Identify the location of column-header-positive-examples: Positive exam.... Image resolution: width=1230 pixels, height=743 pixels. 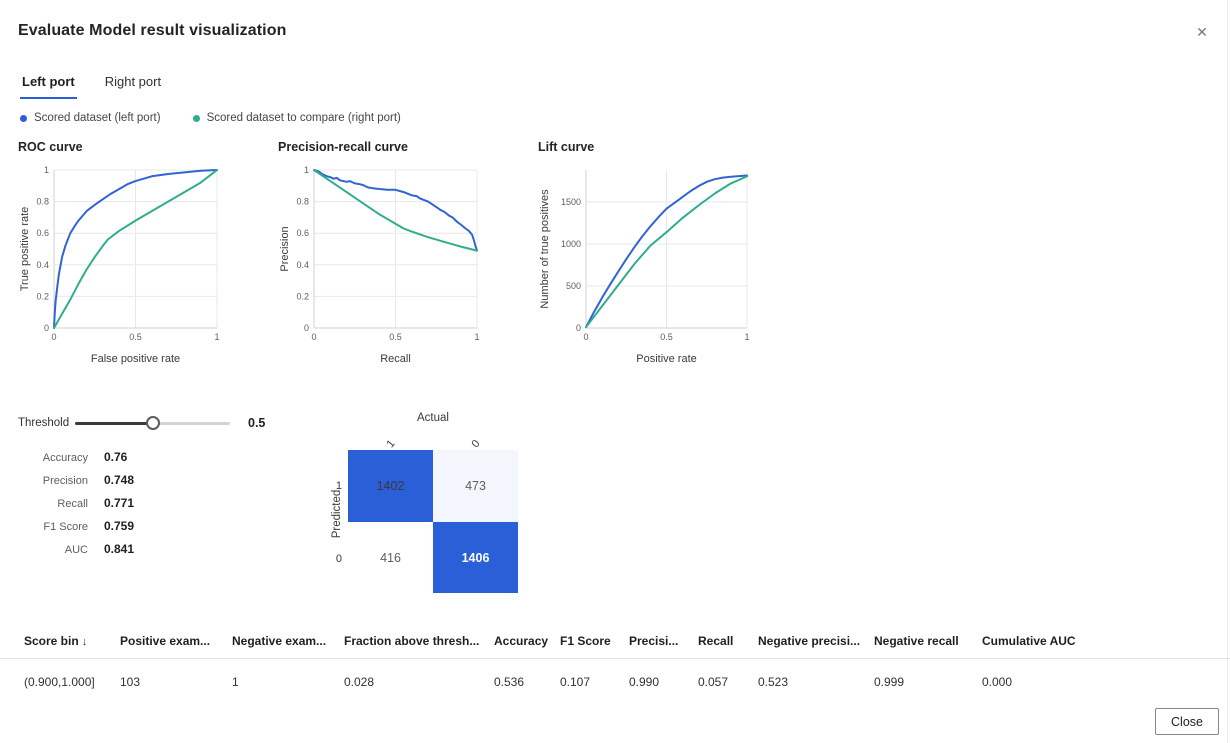
(165, 641).